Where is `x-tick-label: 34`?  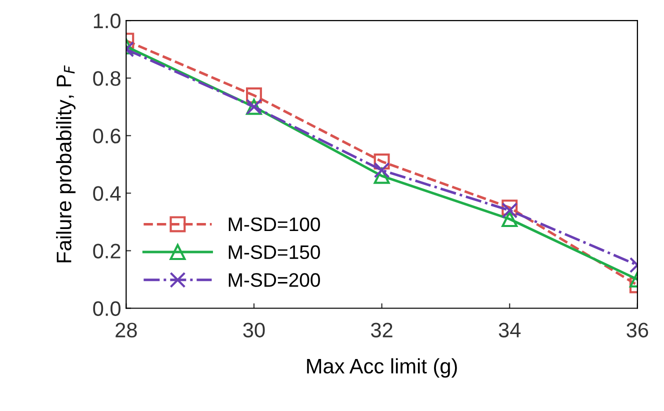
x-tick-label: 34 is located at coordinates (509, 330).